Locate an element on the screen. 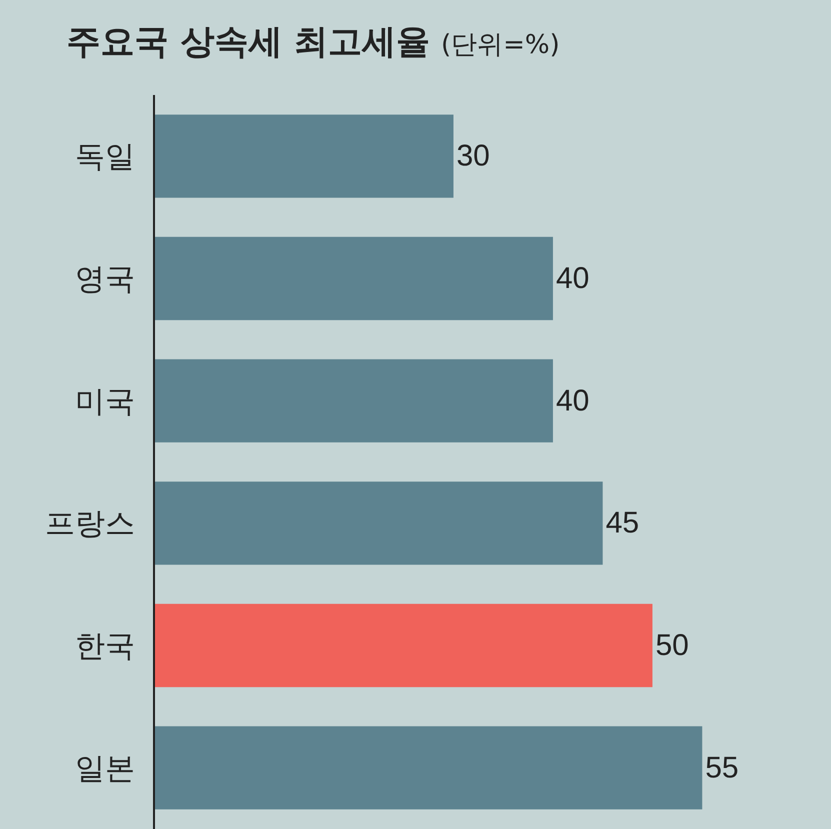 This screenshot has height=829, width=831. y-tick-label: 한국 is located at coordinates (105, 646).